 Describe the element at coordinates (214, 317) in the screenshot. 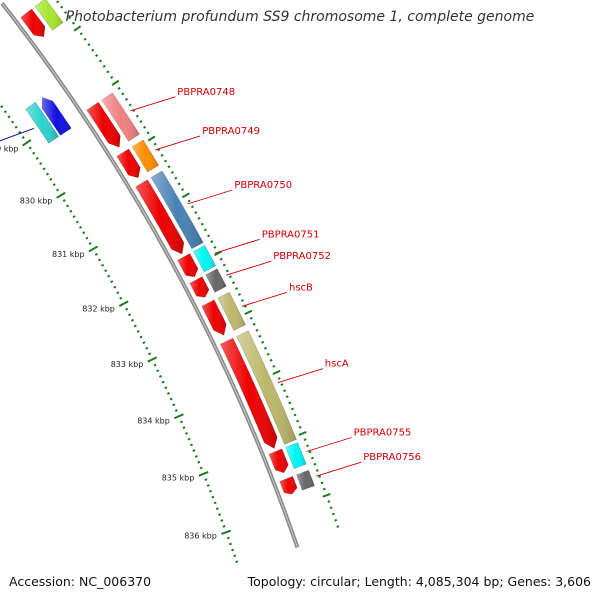

I see `gene-hscb-cds` at that location.